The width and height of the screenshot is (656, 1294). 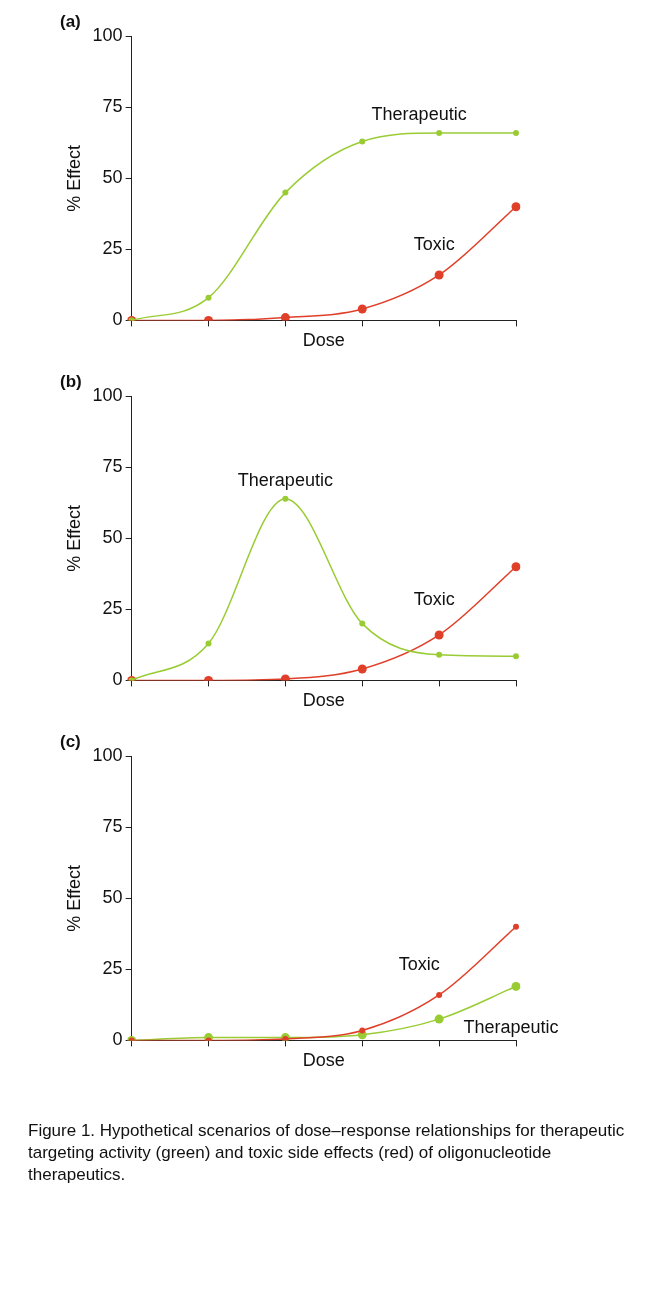 I want to click on caption: Figure 1. Hypothetical scenarios of dose–response relationships for therapeutic targeting activity (green) and toxic side effects (red) of oligonucleotide therapeutics., so click(x=327, y=1153).